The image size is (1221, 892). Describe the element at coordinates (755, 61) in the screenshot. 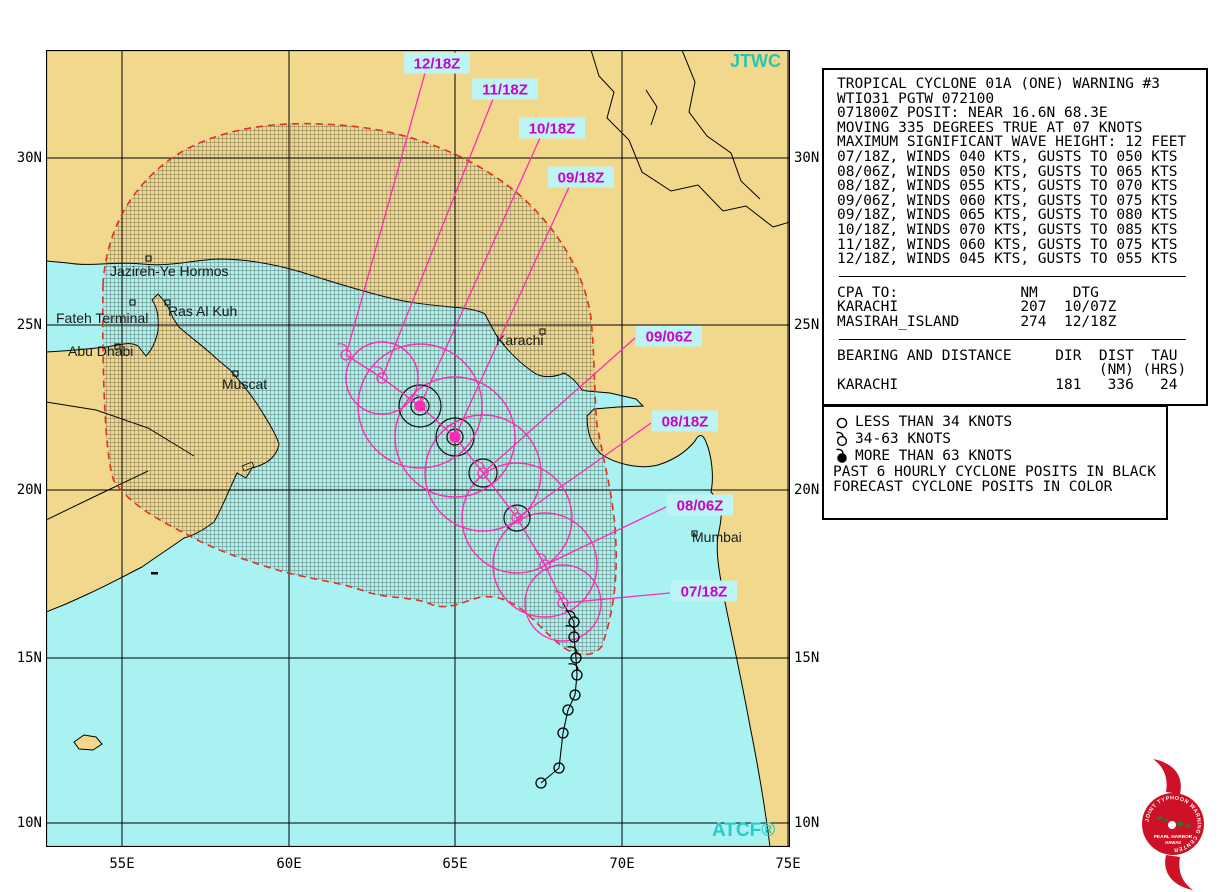

I see `jtwc-watermark: JTWC` at that location.